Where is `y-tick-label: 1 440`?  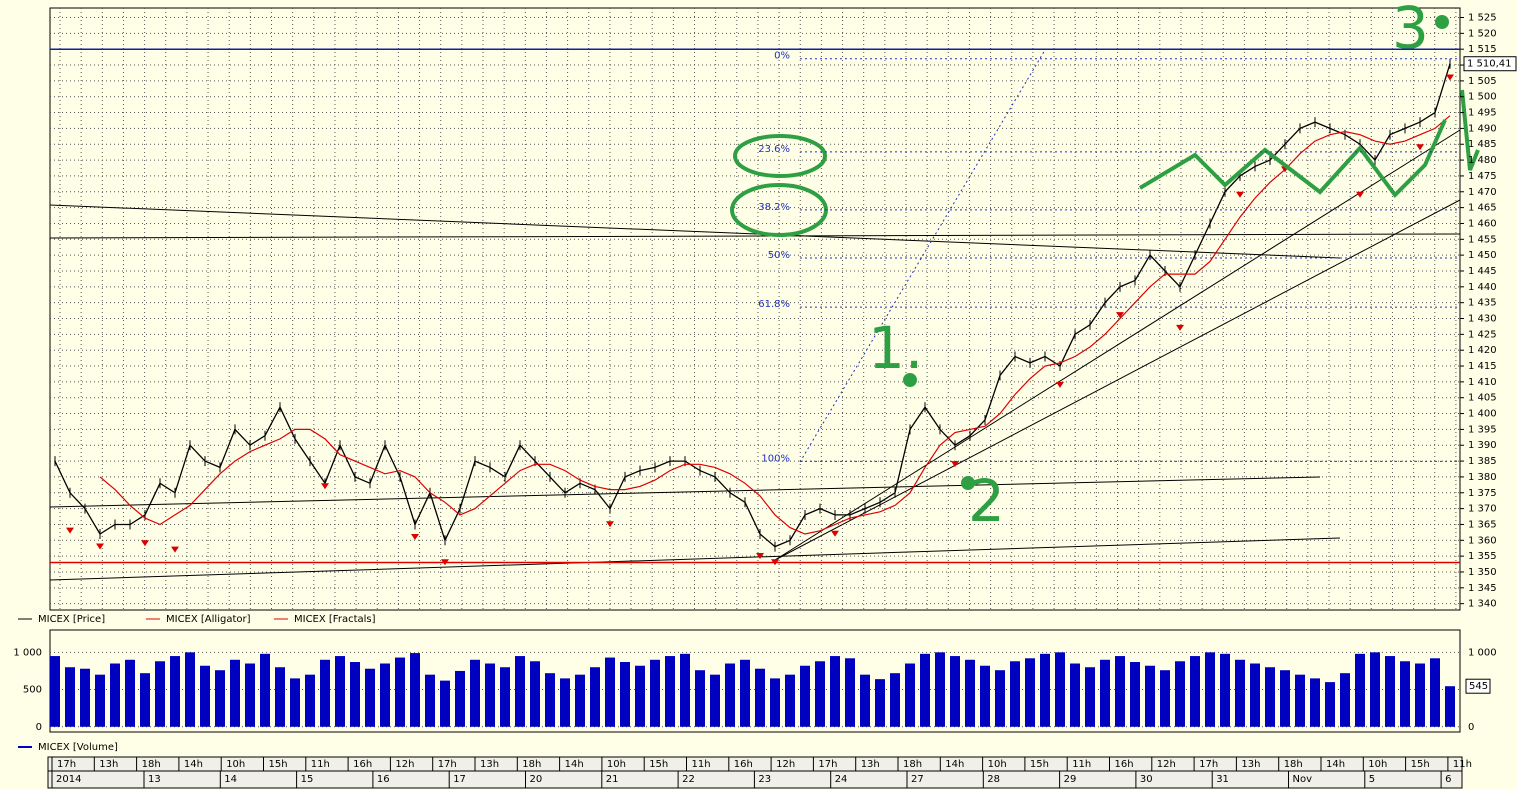 y-tick-label: 1 440 is located at coordinates (1482, 287).